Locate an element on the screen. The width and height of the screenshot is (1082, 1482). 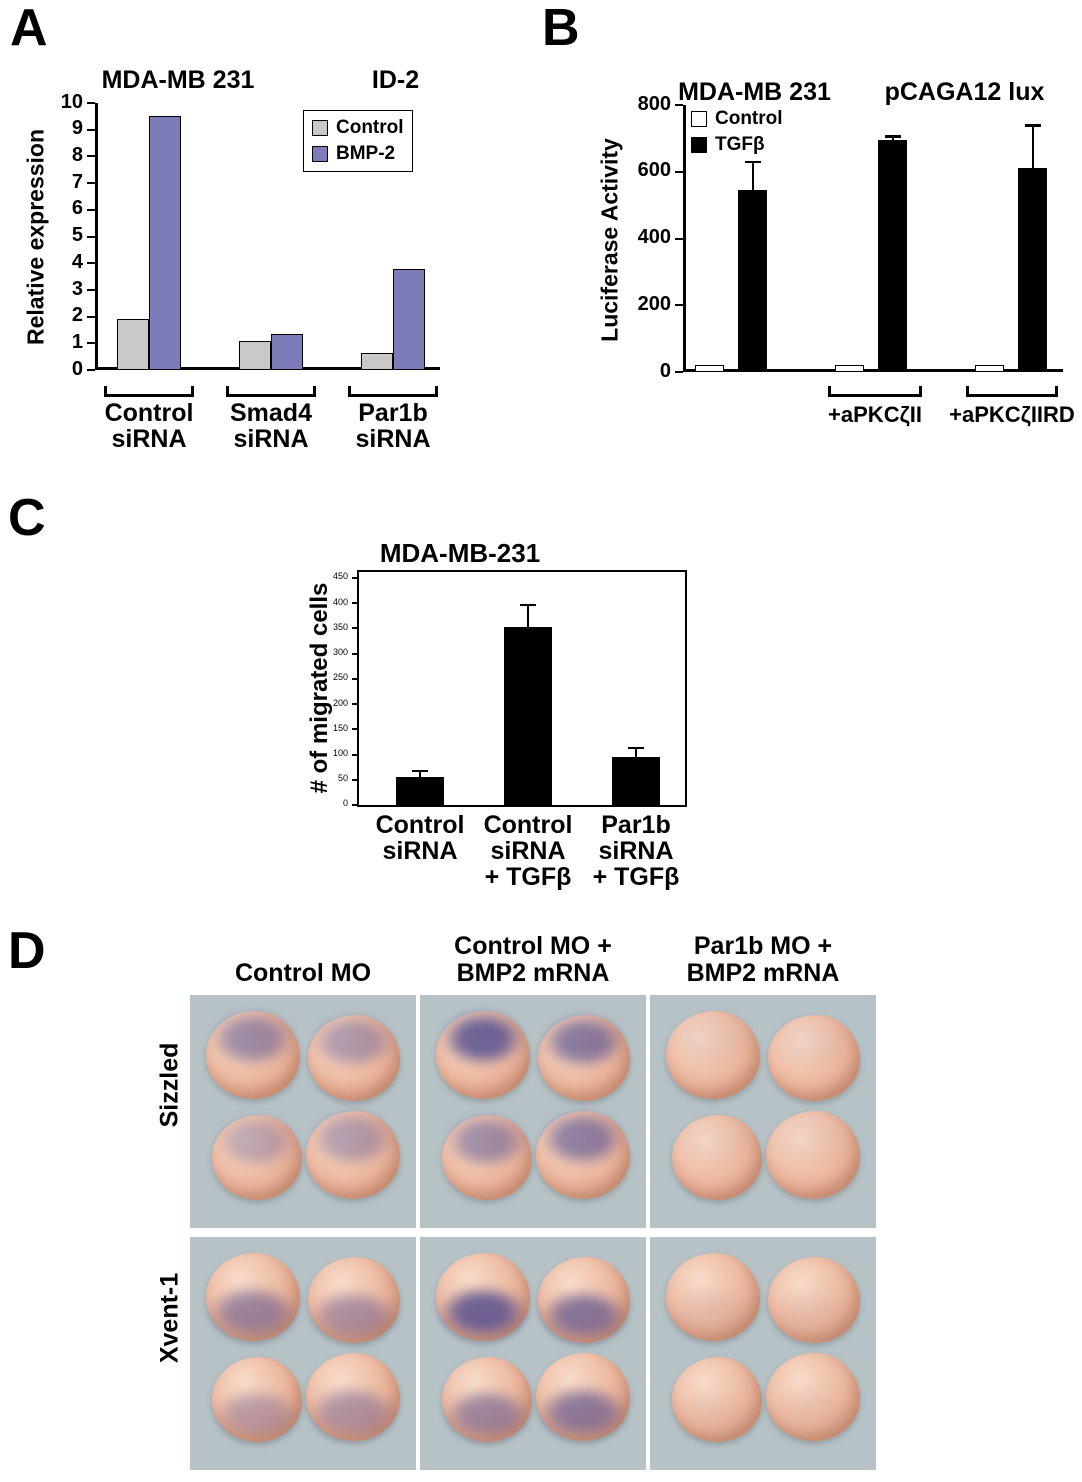
panel-c-letter: C is located at coordinates (27, 518).